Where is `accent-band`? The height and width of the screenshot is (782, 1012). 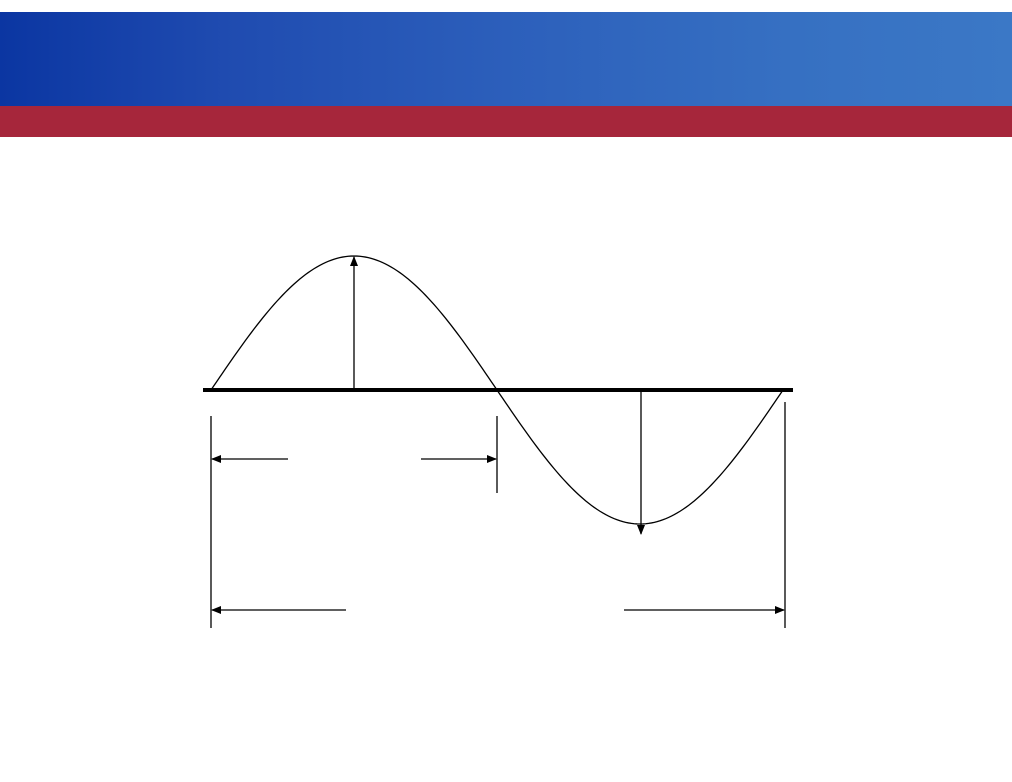 accent-band is located at coordinates (506, 121).